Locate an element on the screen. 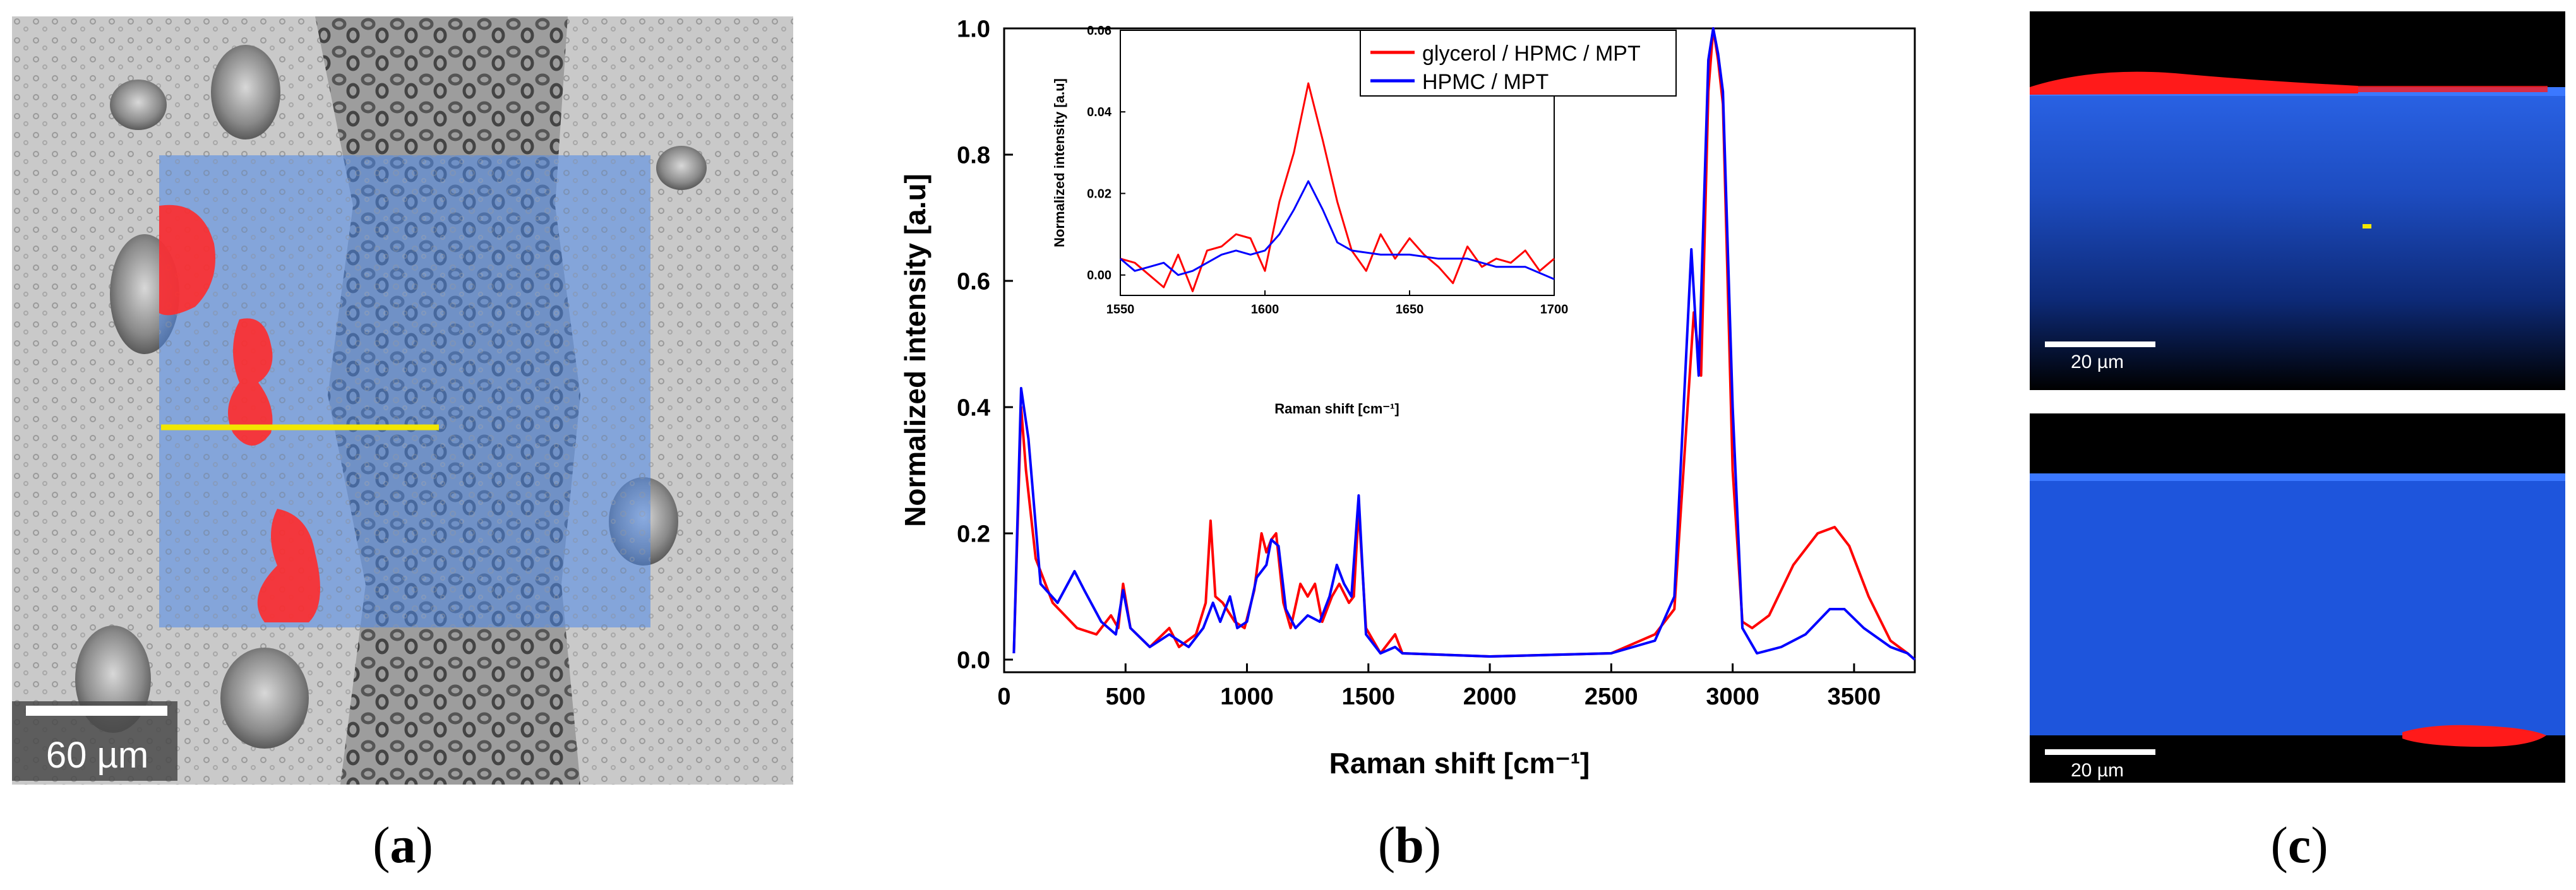 The height and width of the screenshot is (890, 2576). caption-a: (a) is located at coordinates (403, 845).